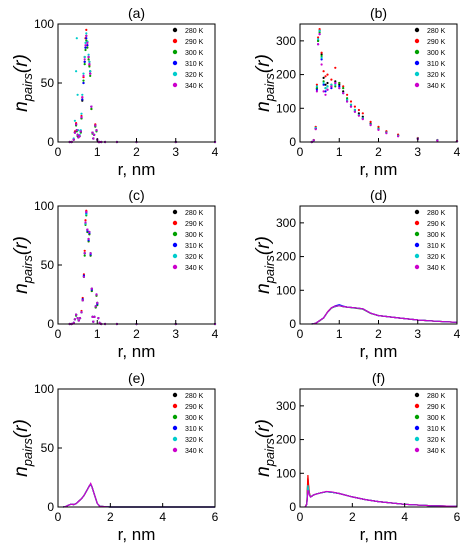 The width and height of the screenshot is (470, 550). What do you see at coordinates (286, 41) in the screenshot?
I see `y-tick-label: 300` at bounding box center [286, 41].